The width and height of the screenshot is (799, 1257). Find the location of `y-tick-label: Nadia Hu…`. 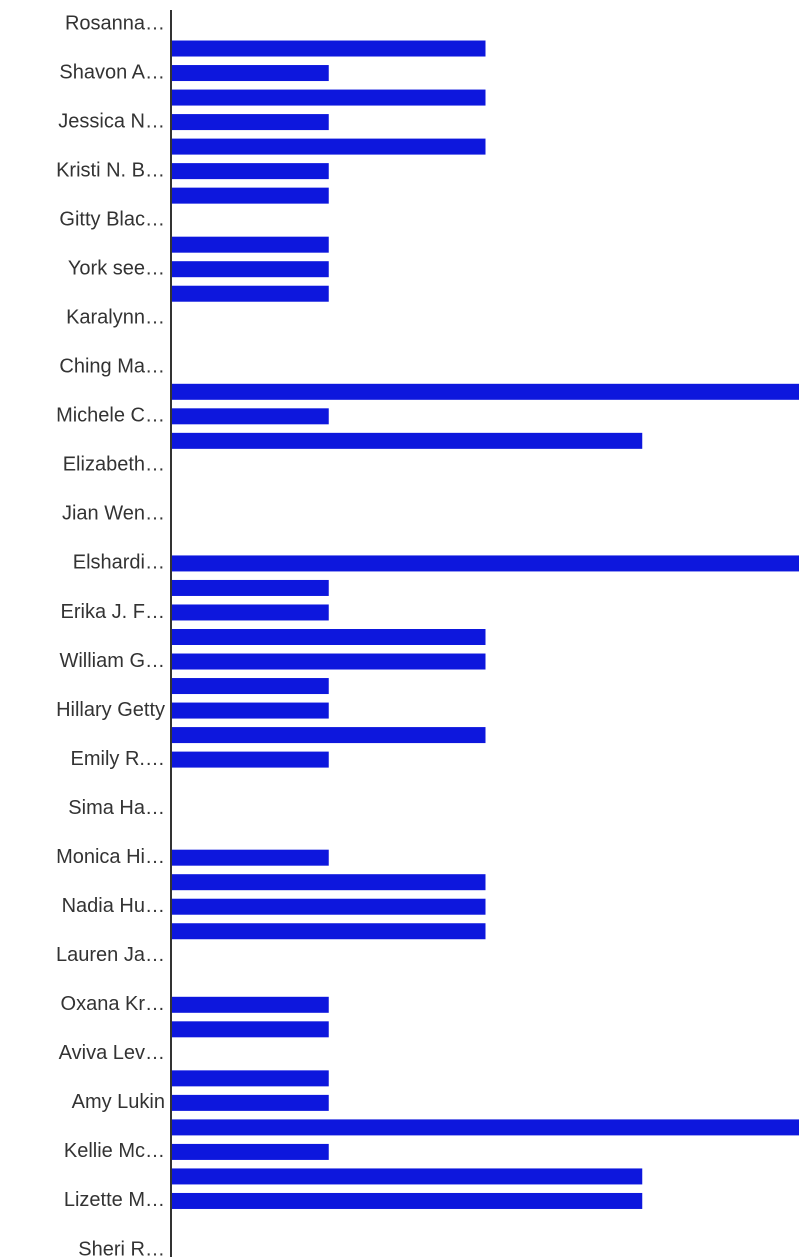

y-tick-label: Nadia Hu… is located at coordinates (113, 906).